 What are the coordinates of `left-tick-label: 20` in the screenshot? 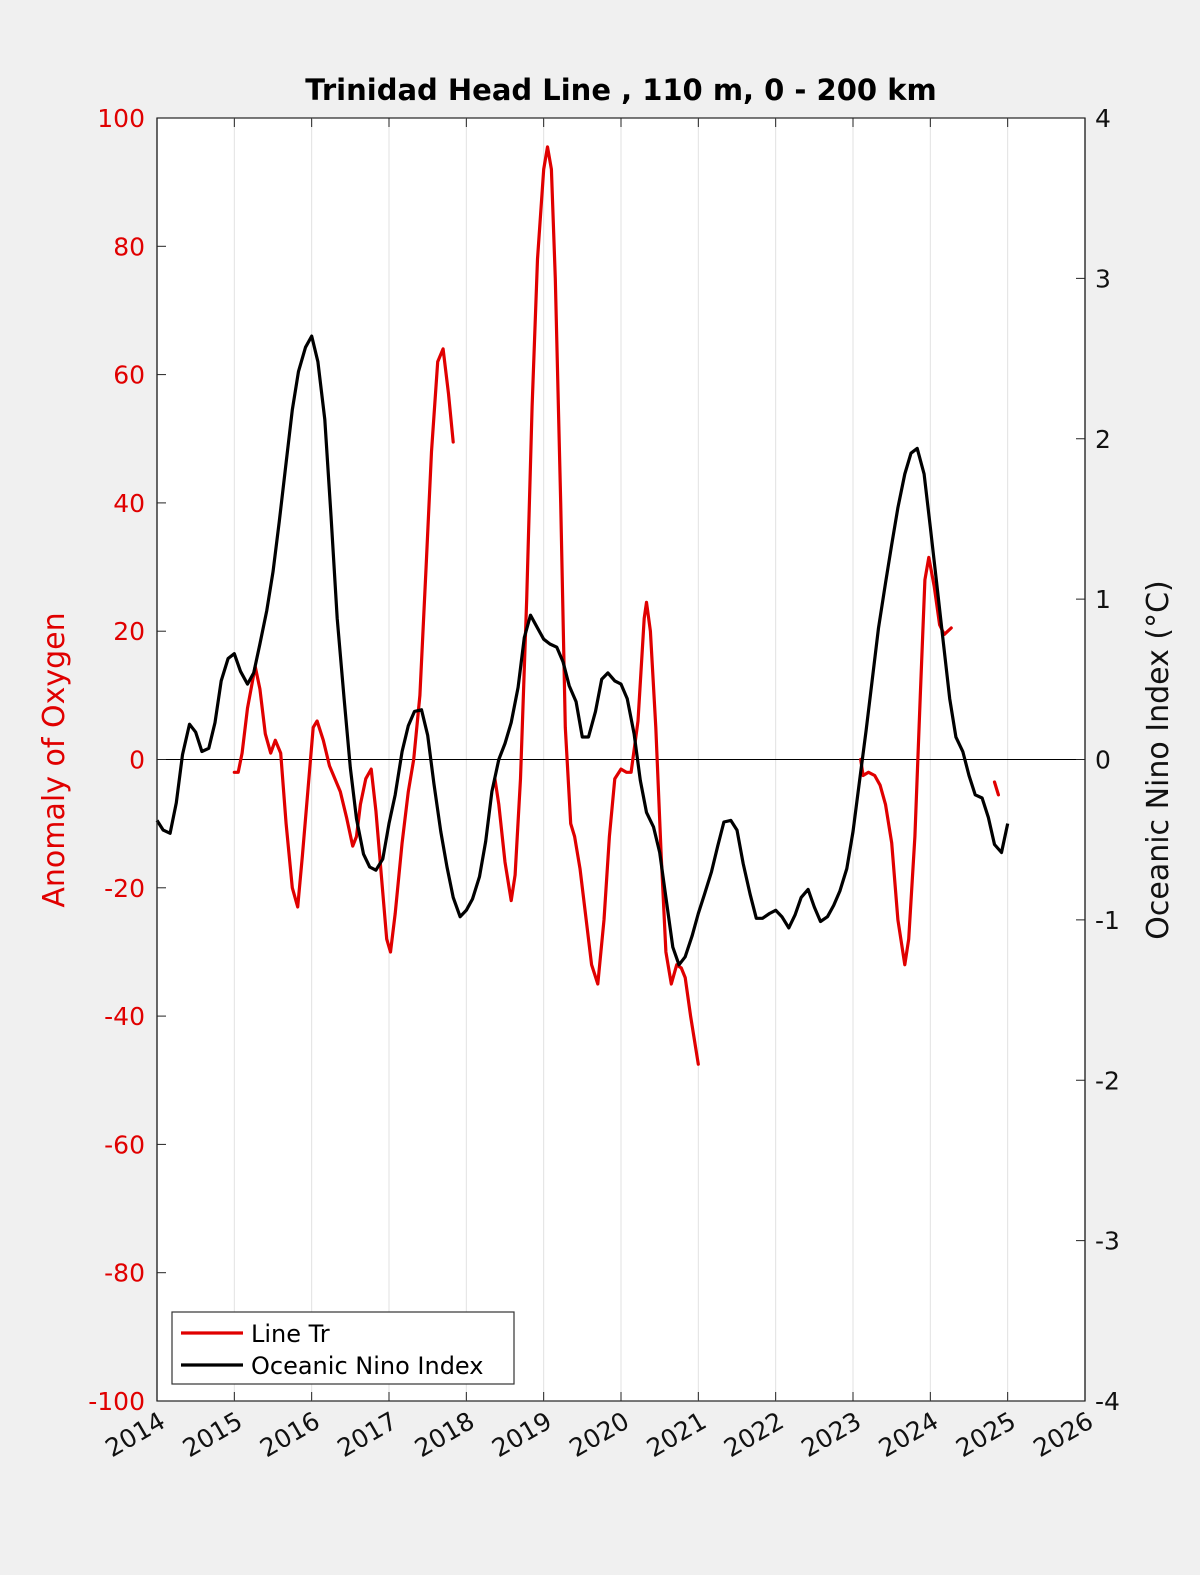 It's located at (129, 631).